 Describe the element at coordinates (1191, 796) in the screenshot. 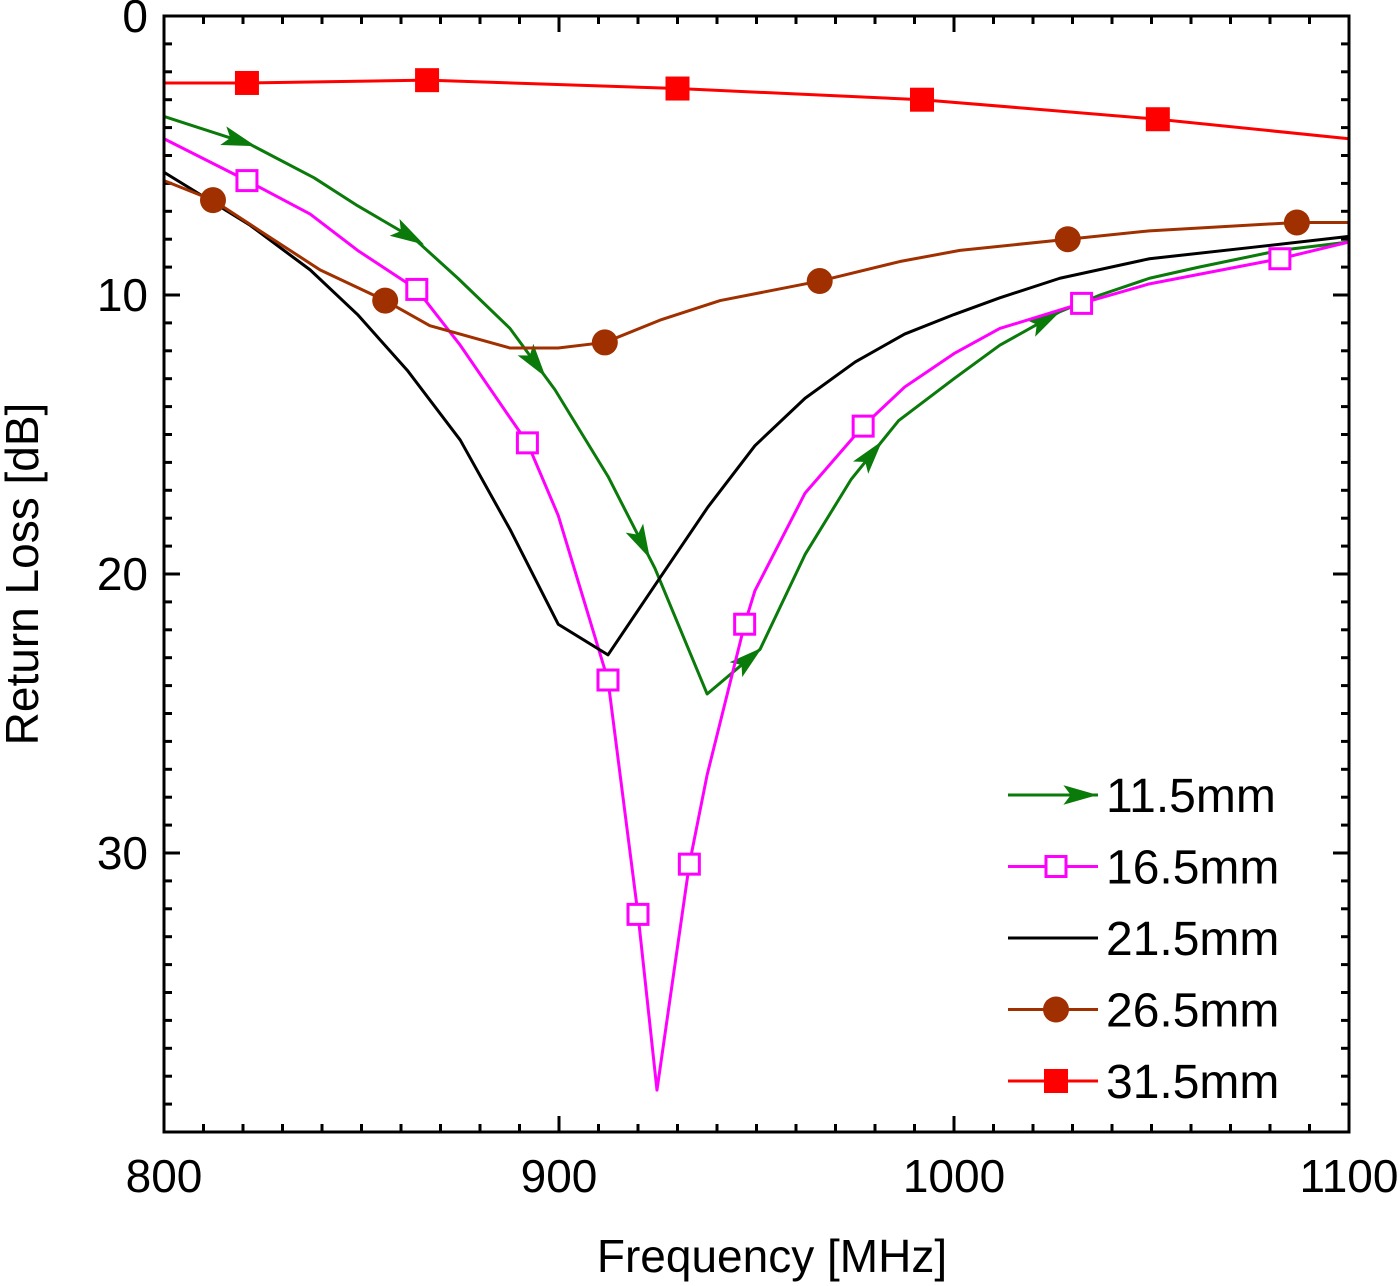

I see `legend-label: 11.5mm` at that location.